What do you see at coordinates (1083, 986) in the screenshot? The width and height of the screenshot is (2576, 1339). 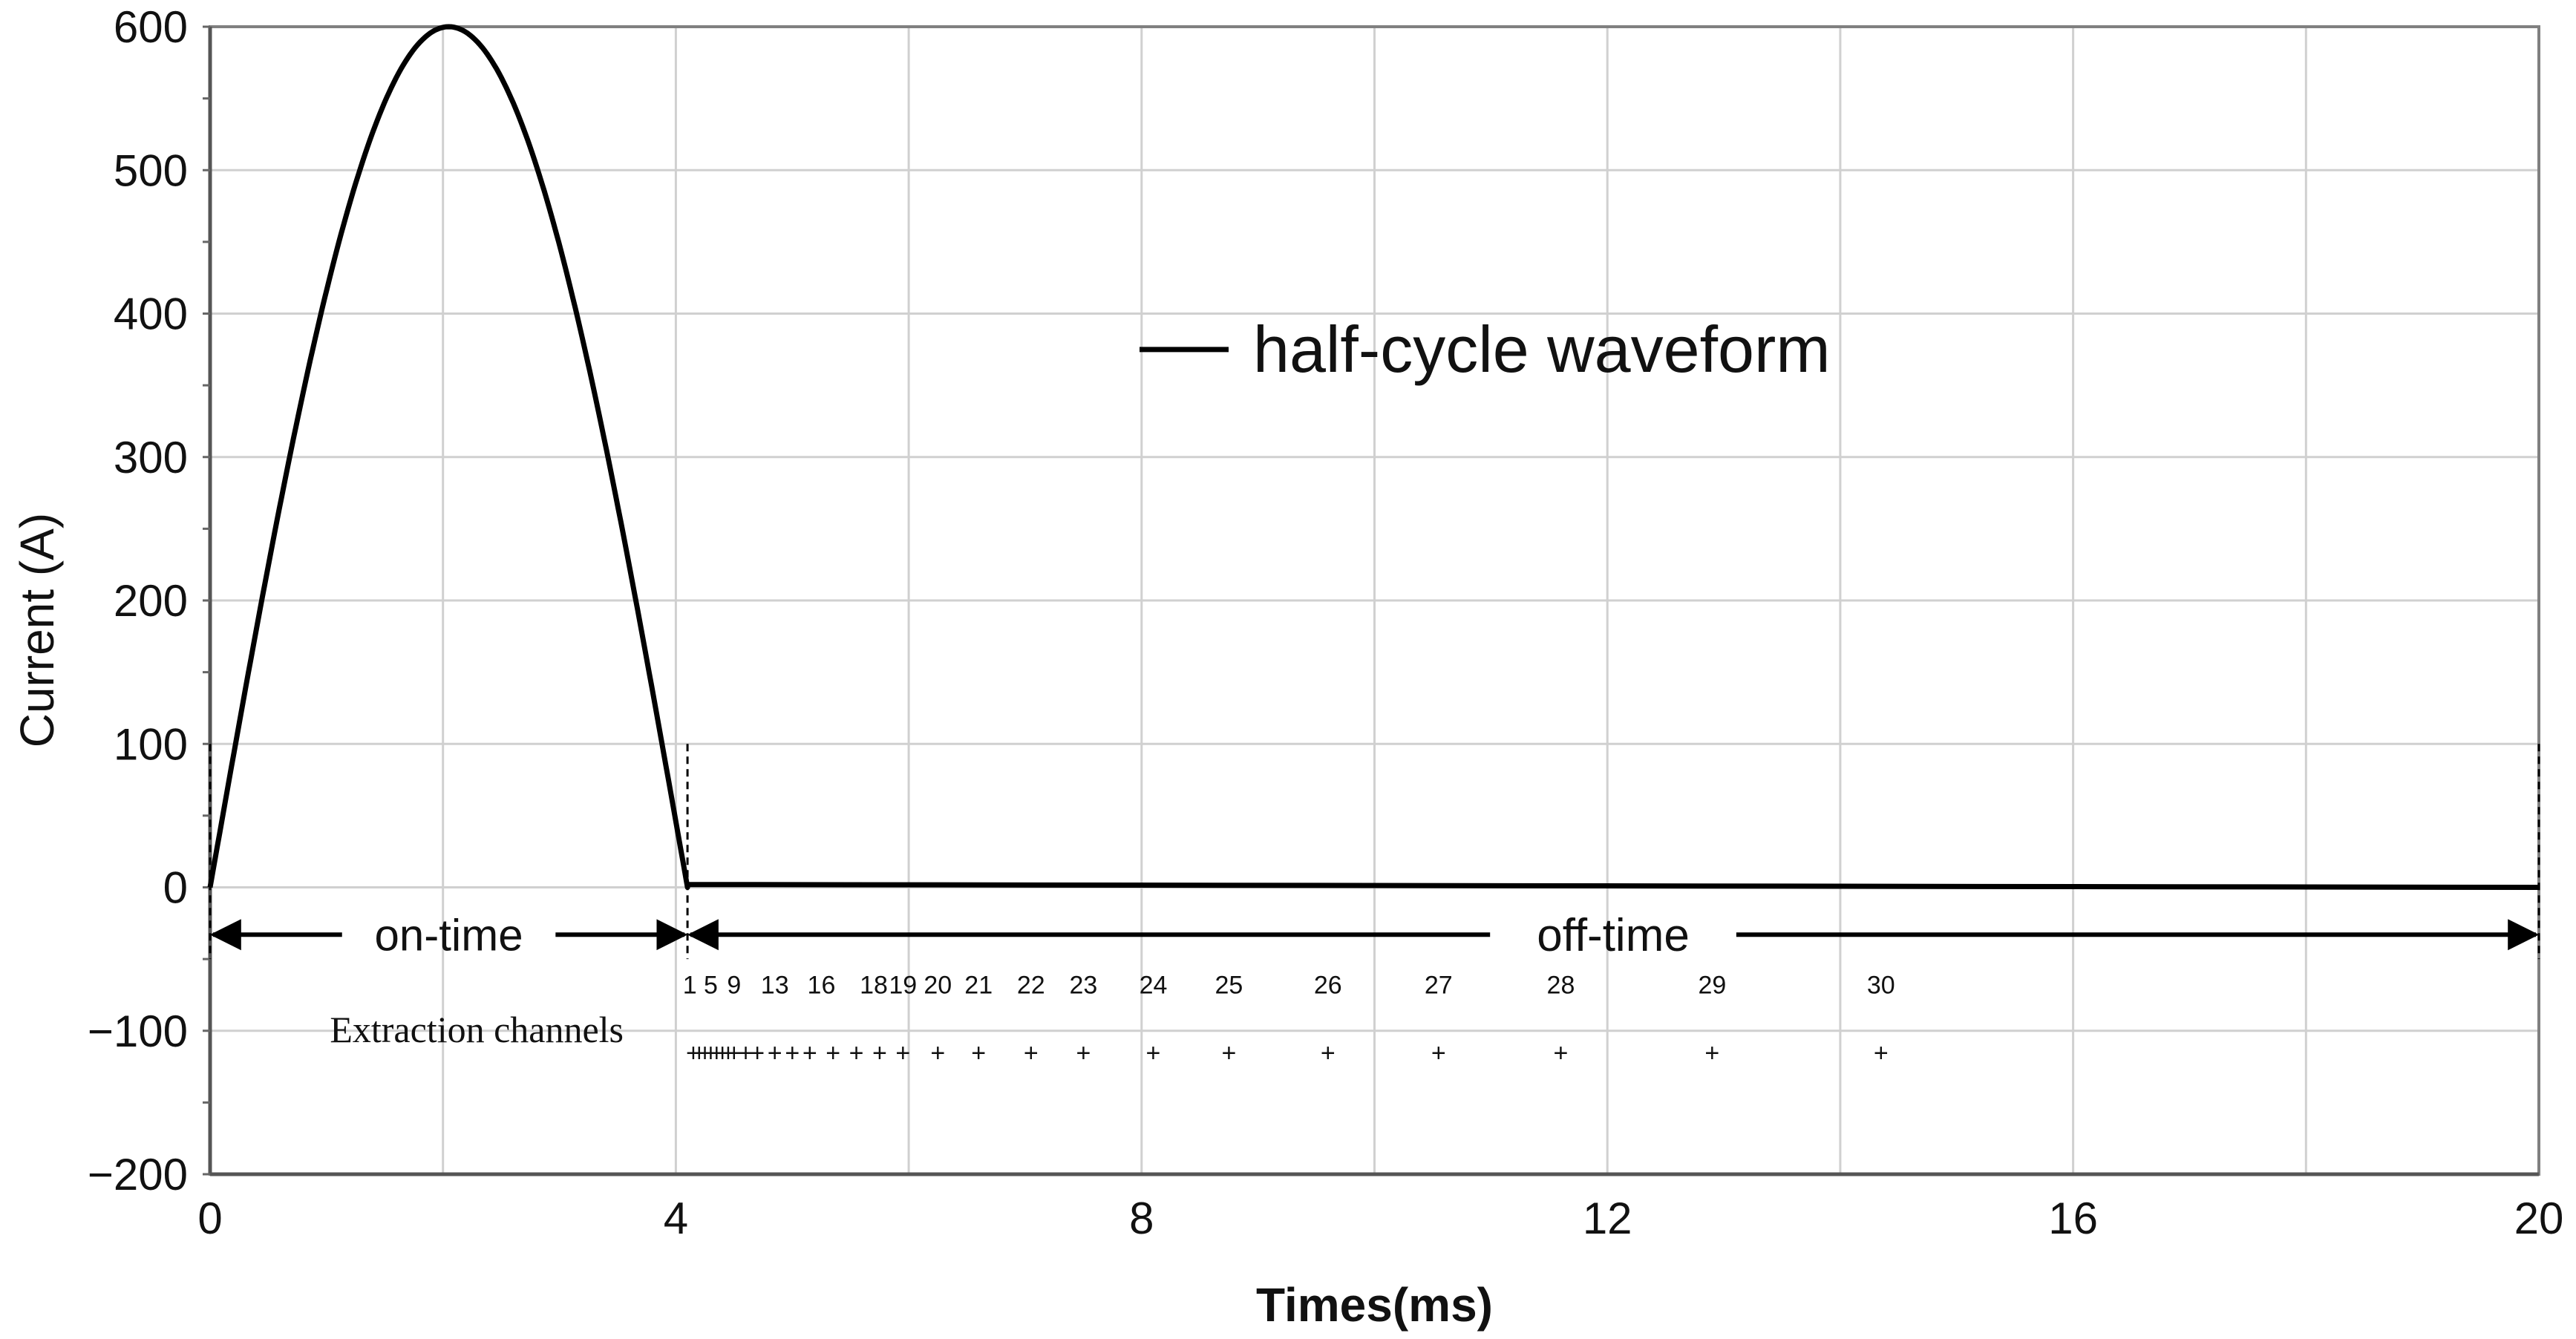 I see `channel-label: 23` at bounding box center [1083, 986].